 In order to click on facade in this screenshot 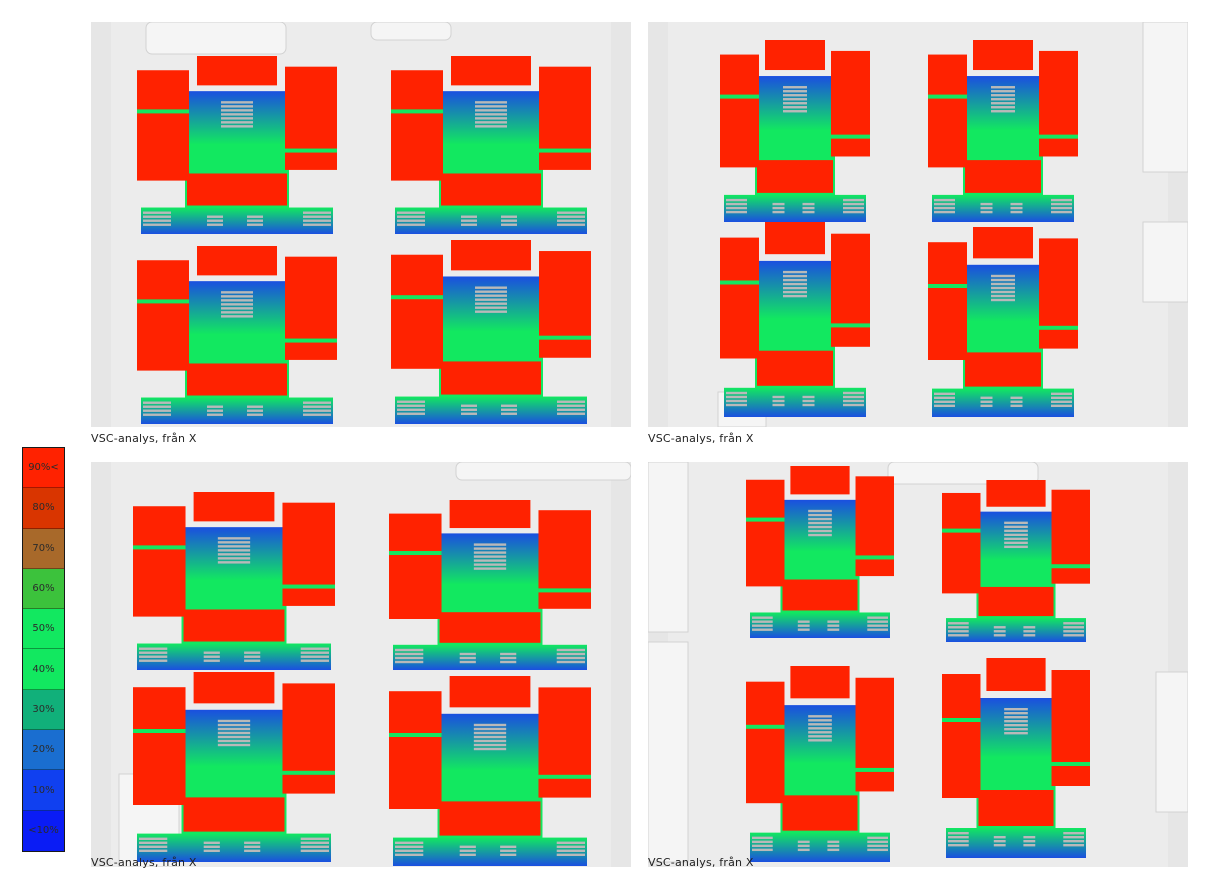, I will do `click(237, 410)`.